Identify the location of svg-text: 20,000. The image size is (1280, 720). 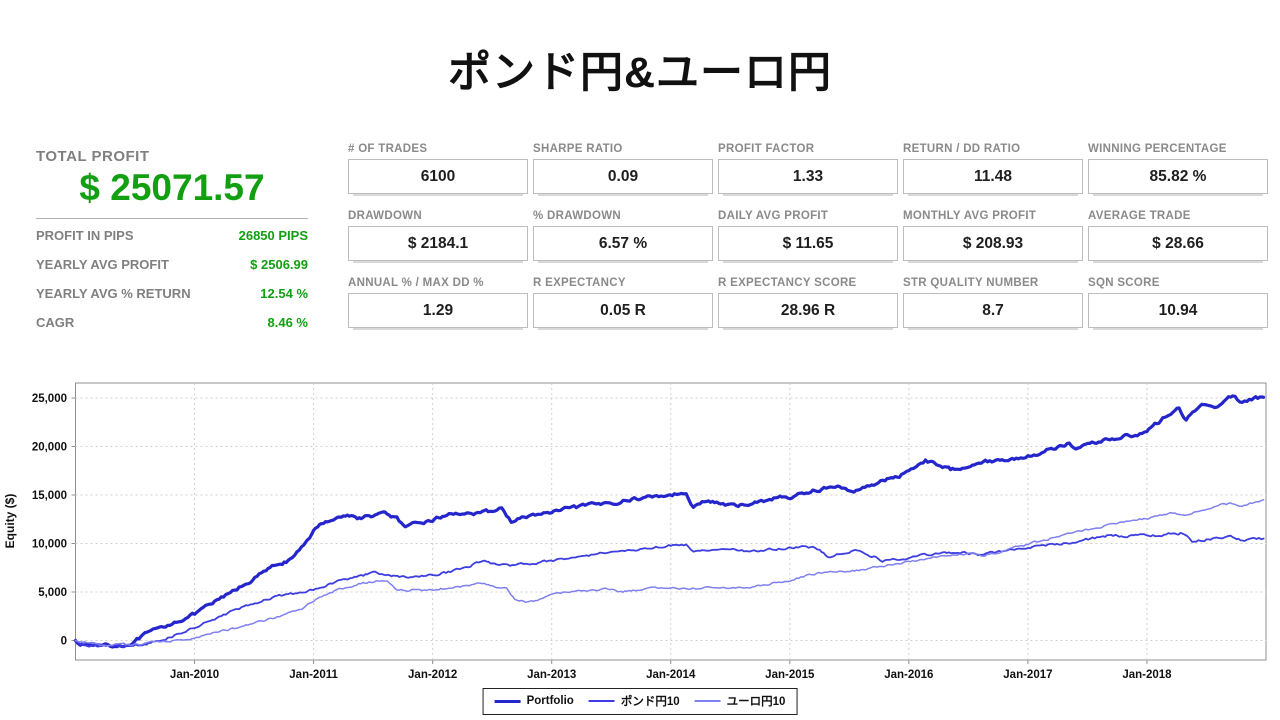
(49, 448).